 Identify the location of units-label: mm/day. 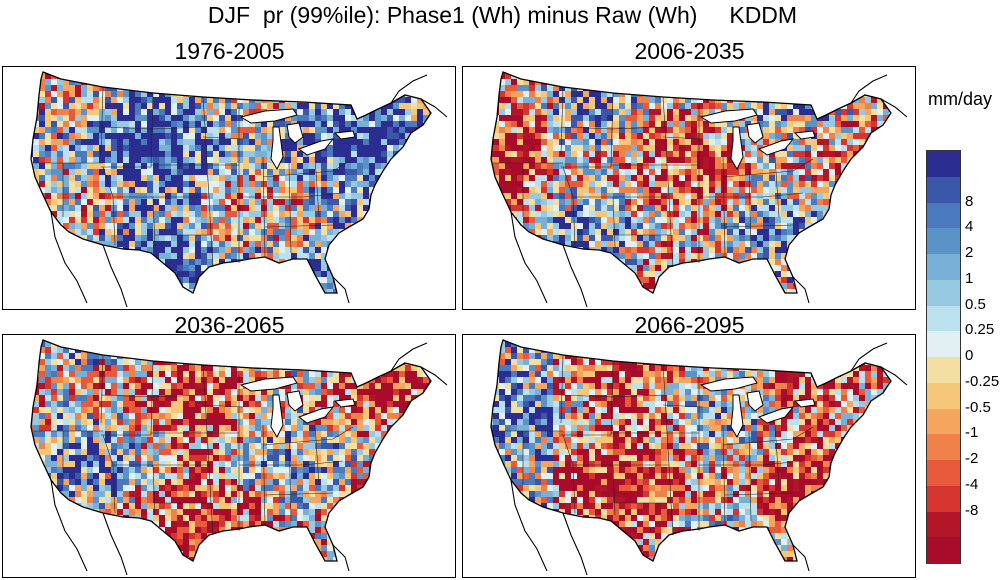
(960, 99).